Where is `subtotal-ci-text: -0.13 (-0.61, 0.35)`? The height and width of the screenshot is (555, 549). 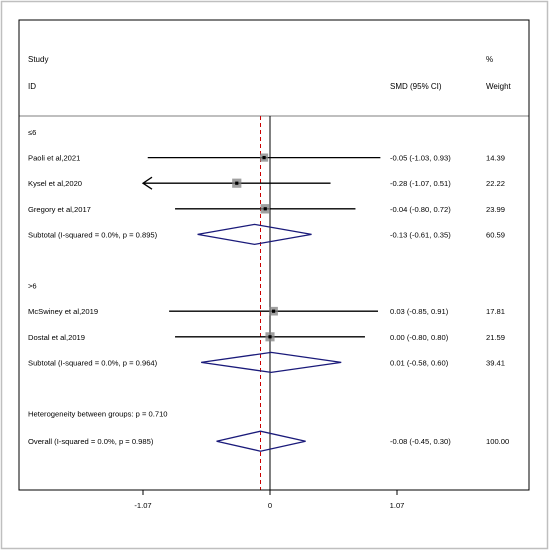 subtotal-ci-text: -0.13 (-0.61, 0.35) is located at coordinates (420, 234).